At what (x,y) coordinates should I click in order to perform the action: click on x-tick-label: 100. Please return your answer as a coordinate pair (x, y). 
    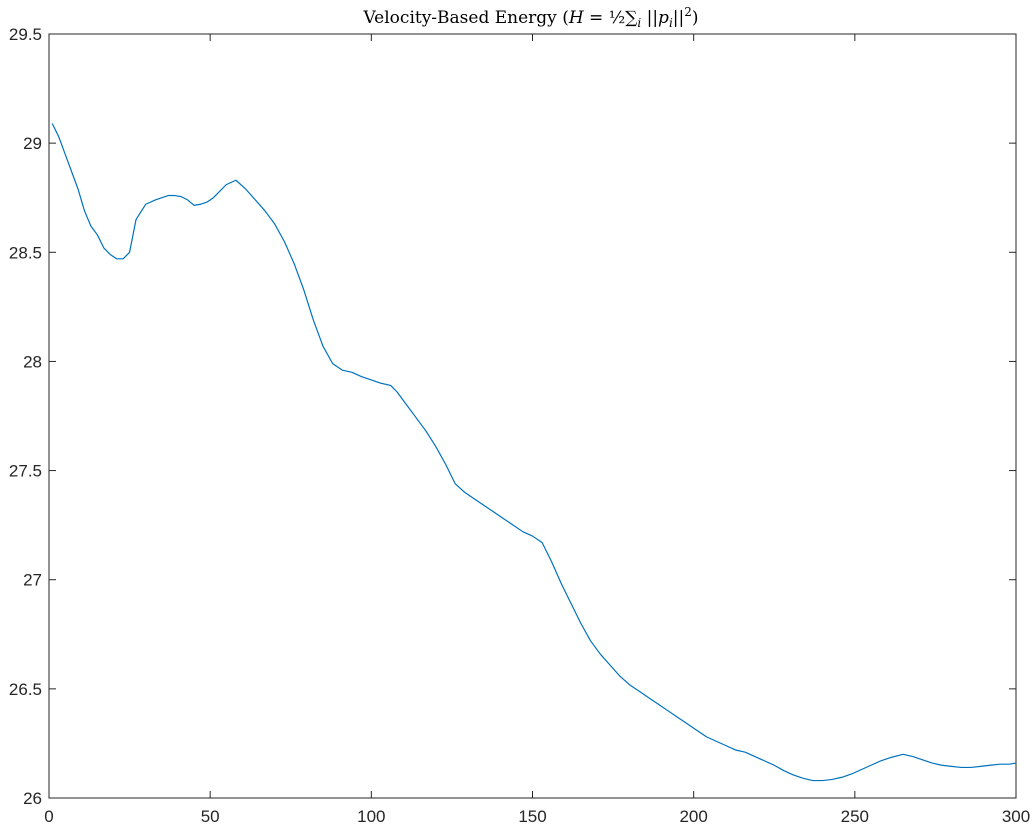
    Looking at the image, I should click on (371, 816).